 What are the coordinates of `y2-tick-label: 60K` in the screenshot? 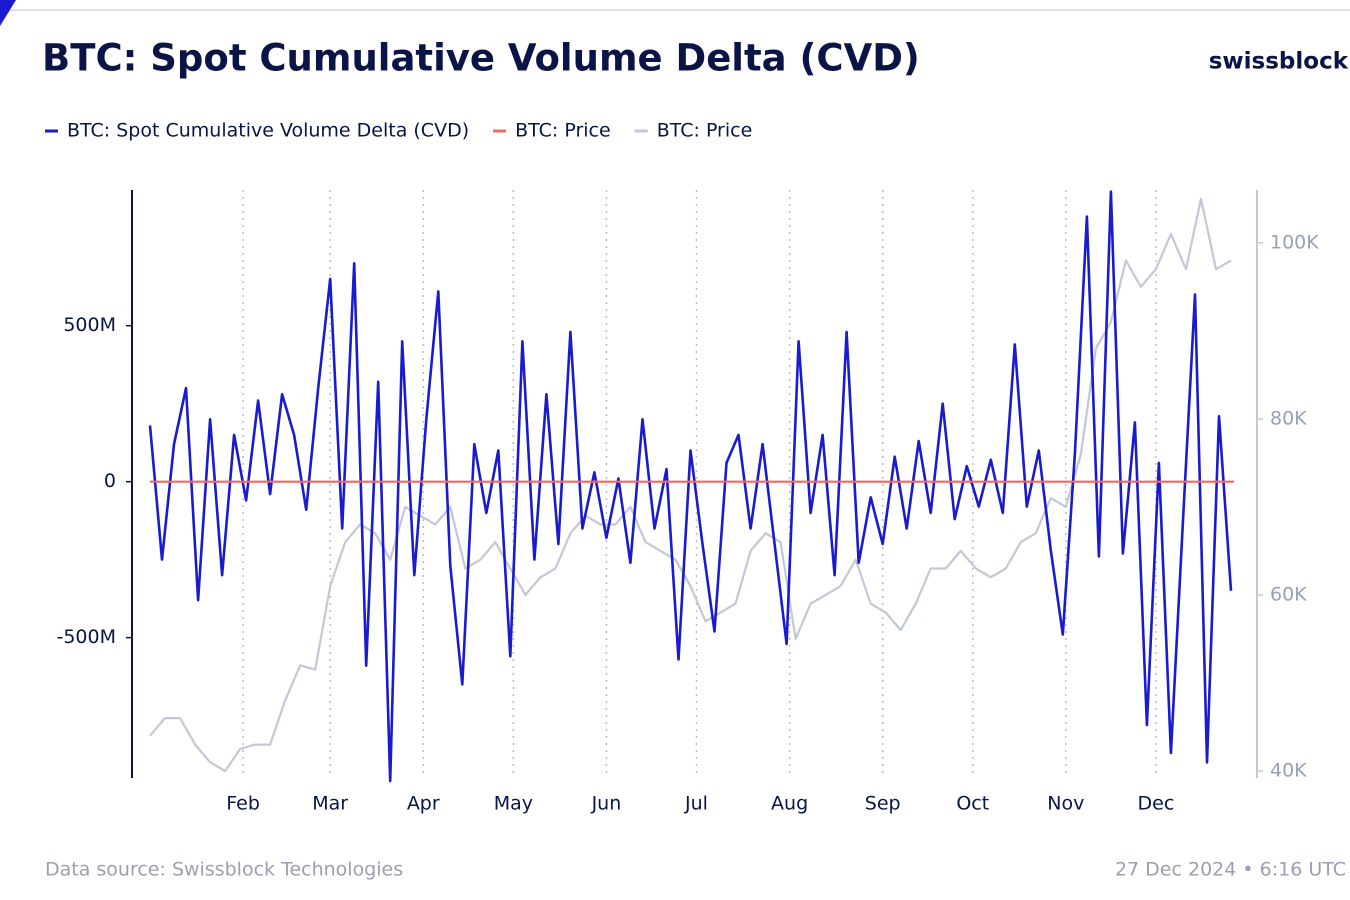 It's located at (1288, 594).